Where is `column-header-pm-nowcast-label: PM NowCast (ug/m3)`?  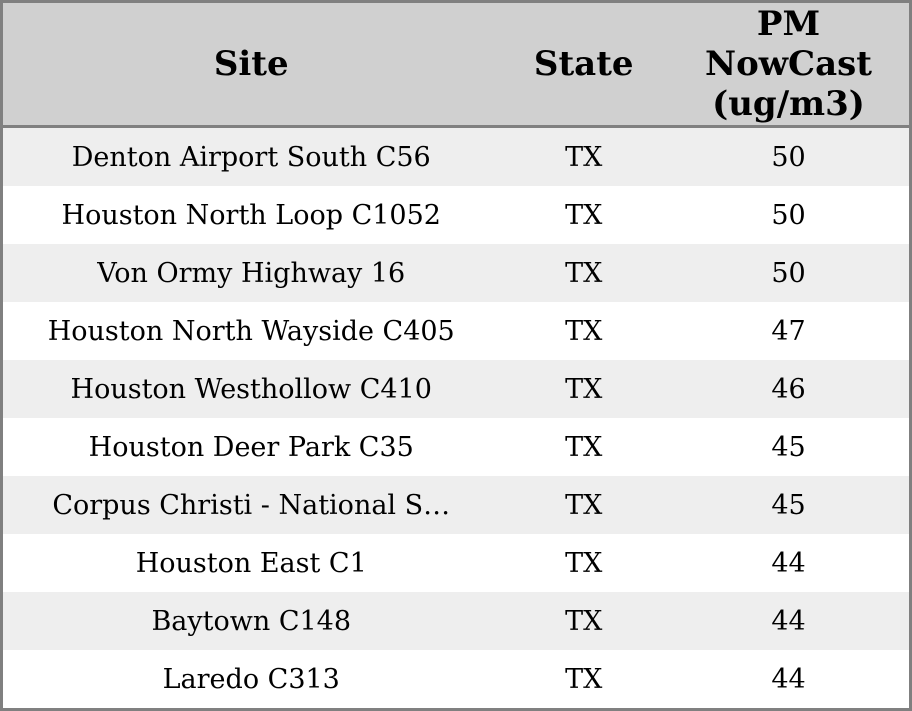
column-header-pm-nowcast-label: PM NowCast (ug/m3) is located at coordinates (788, 64).